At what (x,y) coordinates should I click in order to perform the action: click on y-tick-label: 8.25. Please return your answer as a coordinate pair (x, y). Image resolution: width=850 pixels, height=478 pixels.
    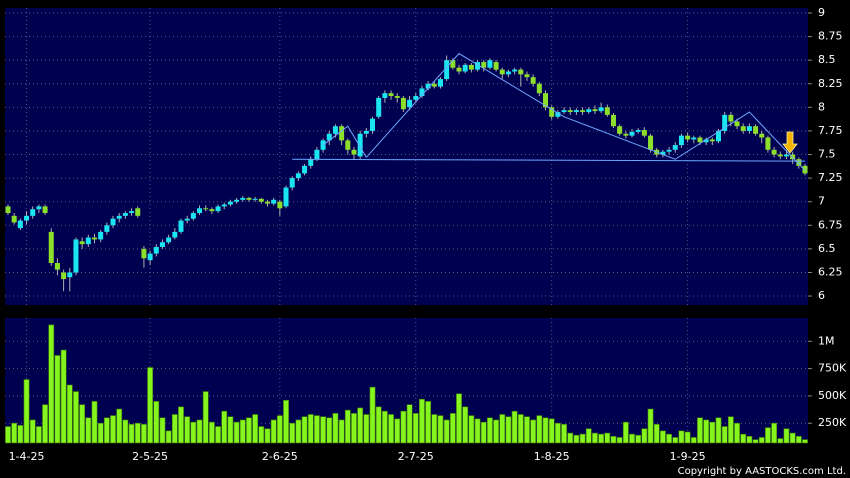
    Looking at the image, I should click on (830, 83).